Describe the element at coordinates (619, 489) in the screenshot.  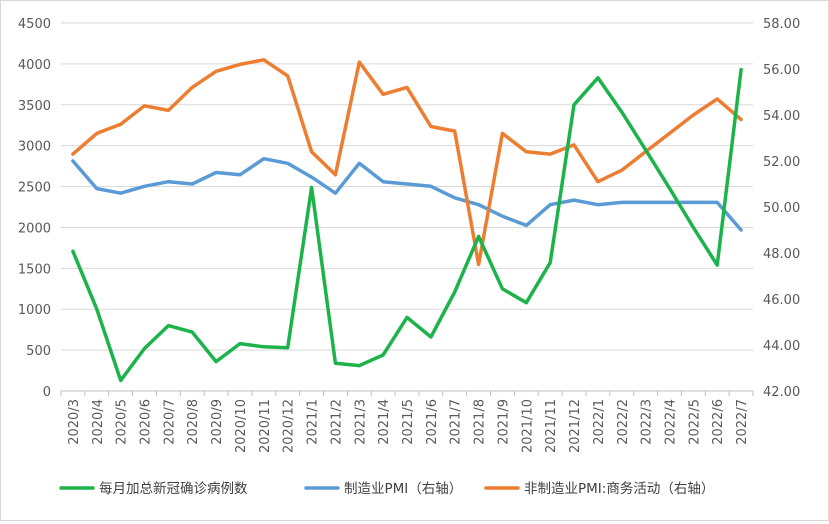
I see `legend-label-2: 非制造业PMI:商务活动（右轴）` at that location.